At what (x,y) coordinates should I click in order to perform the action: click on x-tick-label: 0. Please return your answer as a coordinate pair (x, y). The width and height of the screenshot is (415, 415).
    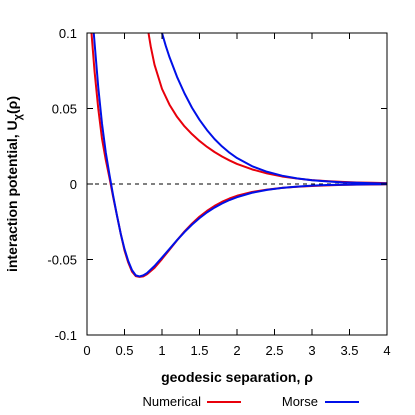
    Looking at the image, I should click on (86, 350).